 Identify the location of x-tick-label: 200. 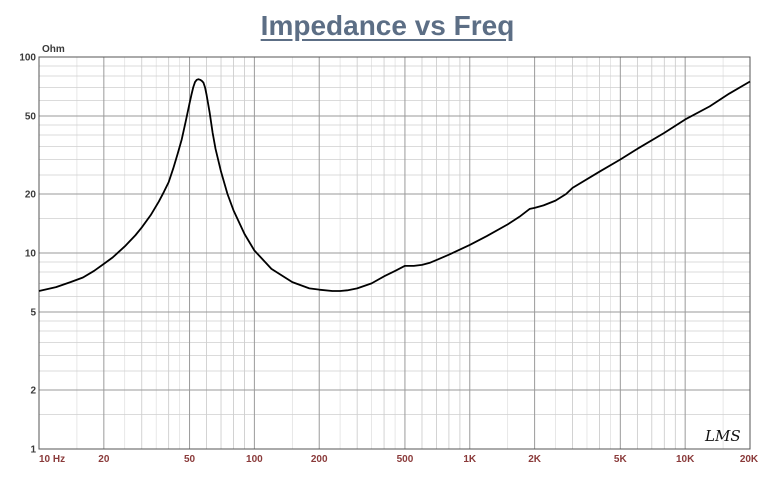
(319, 459).